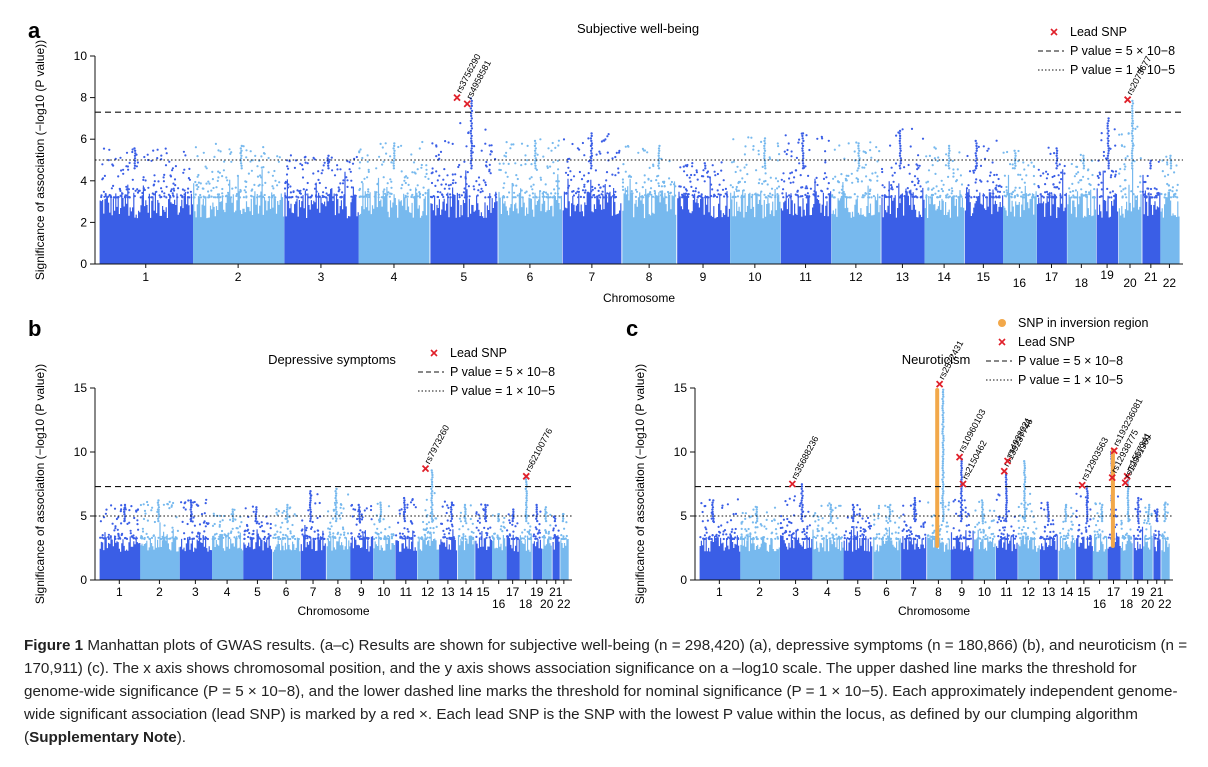 This screenshot has height=767, width=1208. Describe the element at coordinates (886, 541) in the screenshot. I see `chromosome-6-points` at that location.